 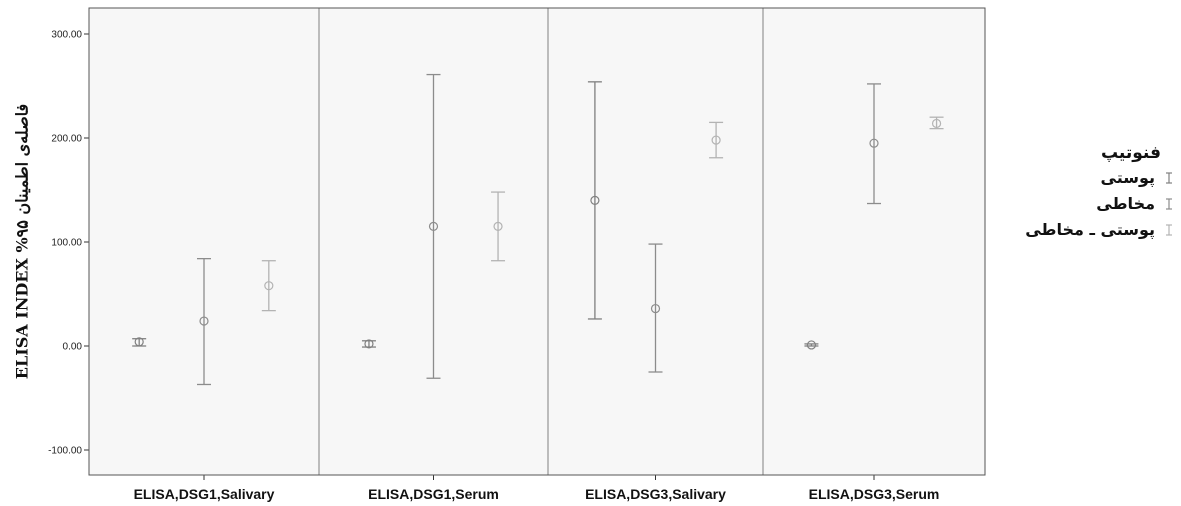 What do you see at coordinates (1169, 204) in the screenshot?
I see `legend-errorbar-icon-mucosal` at bounding box center [1169, 204].